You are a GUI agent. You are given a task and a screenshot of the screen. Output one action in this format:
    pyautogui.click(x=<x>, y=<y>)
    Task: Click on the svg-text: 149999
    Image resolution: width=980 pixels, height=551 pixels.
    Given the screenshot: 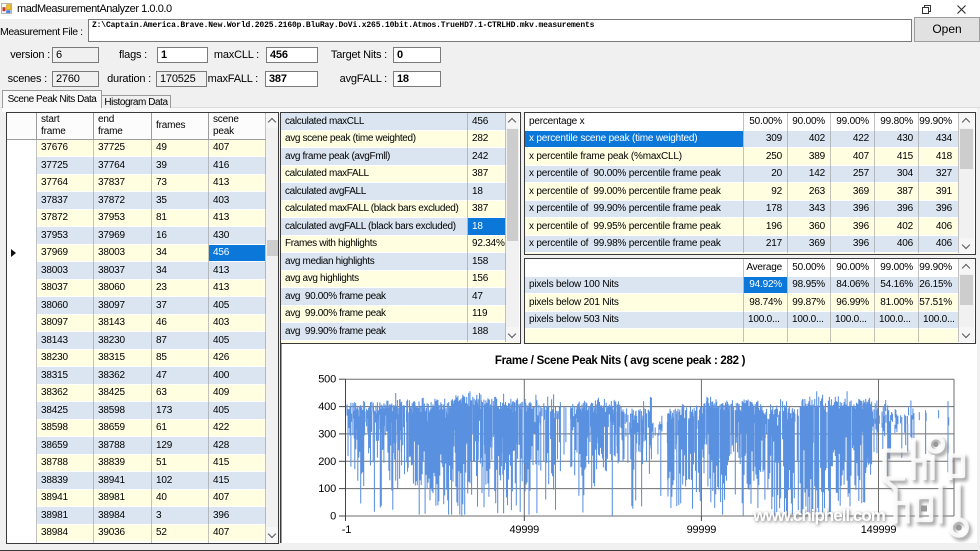 What is the action you would take?
    pyautogui.click(x=879, y=530)
    